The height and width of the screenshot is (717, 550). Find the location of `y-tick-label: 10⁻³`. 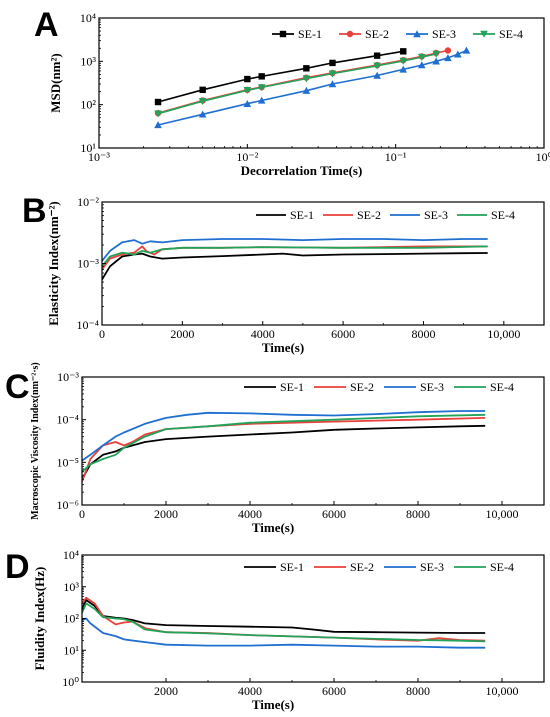

y-tick-label: 10⁻³ is located at coordinates (88, 264).